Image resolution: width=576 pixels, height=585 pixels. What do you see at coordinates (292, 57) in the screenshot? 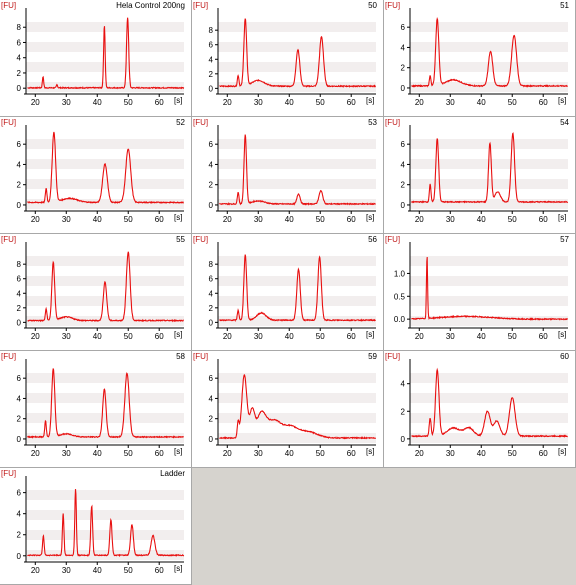
I see `plot-area: 0 2 4 6 8 20 30 40 50 60` at bounding box center [292, 57].